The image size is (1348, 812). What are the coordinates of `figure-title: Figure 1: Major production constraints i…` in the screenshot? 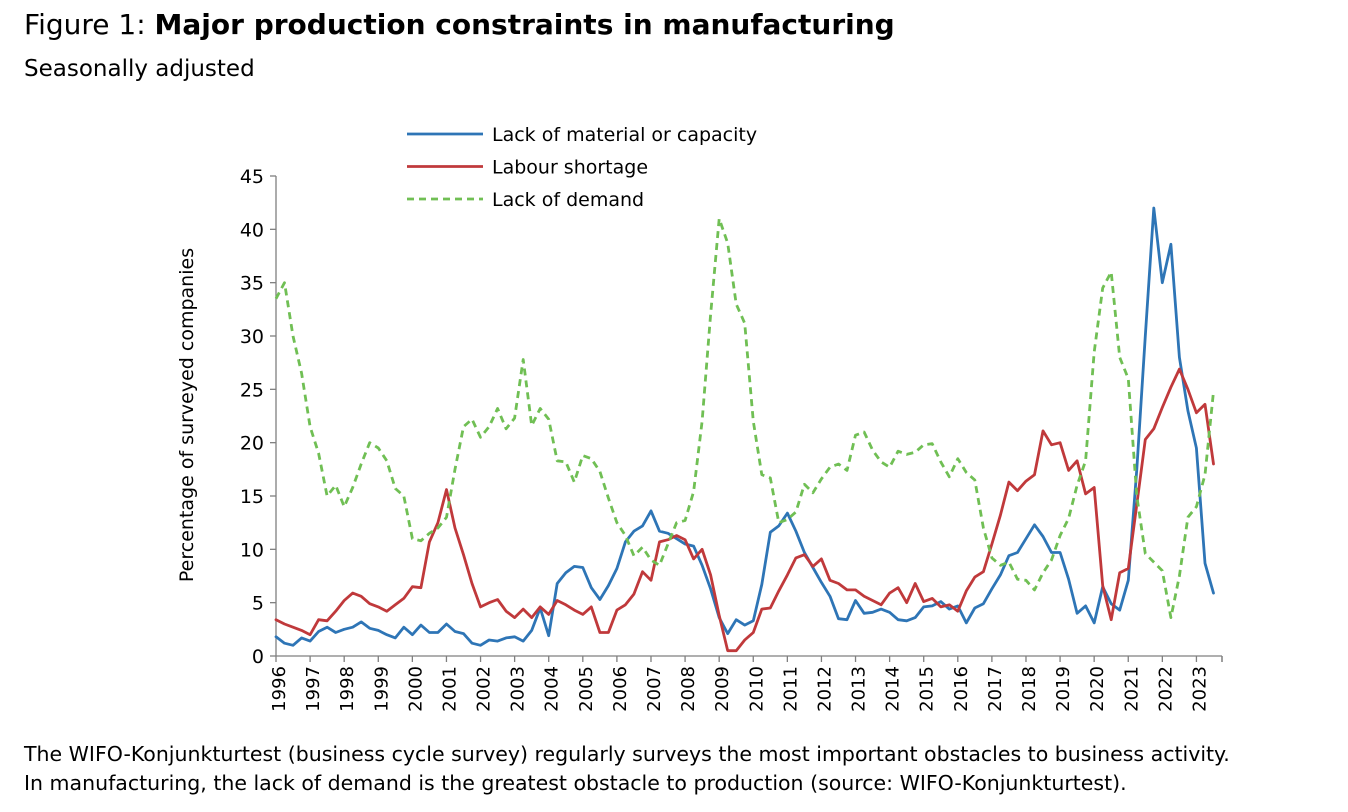 It's located at (459, 24).